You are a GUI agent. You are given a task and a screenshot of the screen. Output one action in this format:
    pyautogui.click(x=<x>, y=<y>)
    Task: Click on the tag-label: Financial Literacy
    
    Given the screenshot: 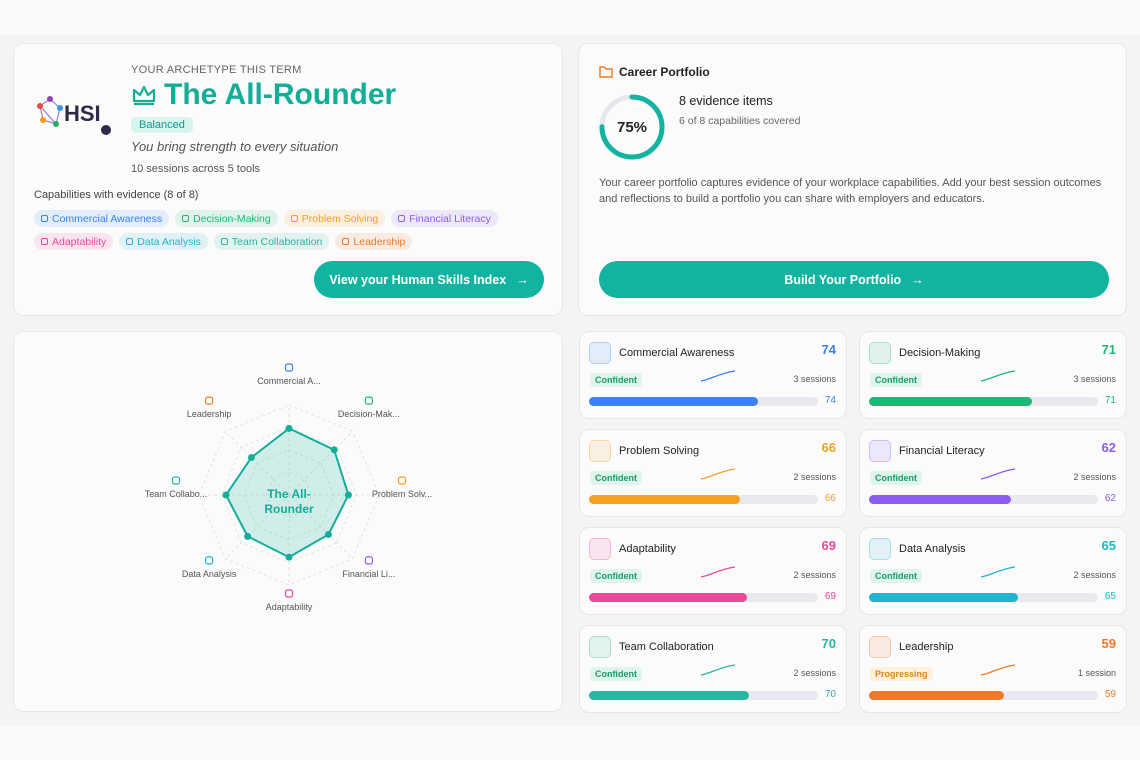 What is the action you would take?
    pyautogui.click(x=450, y=218)
    